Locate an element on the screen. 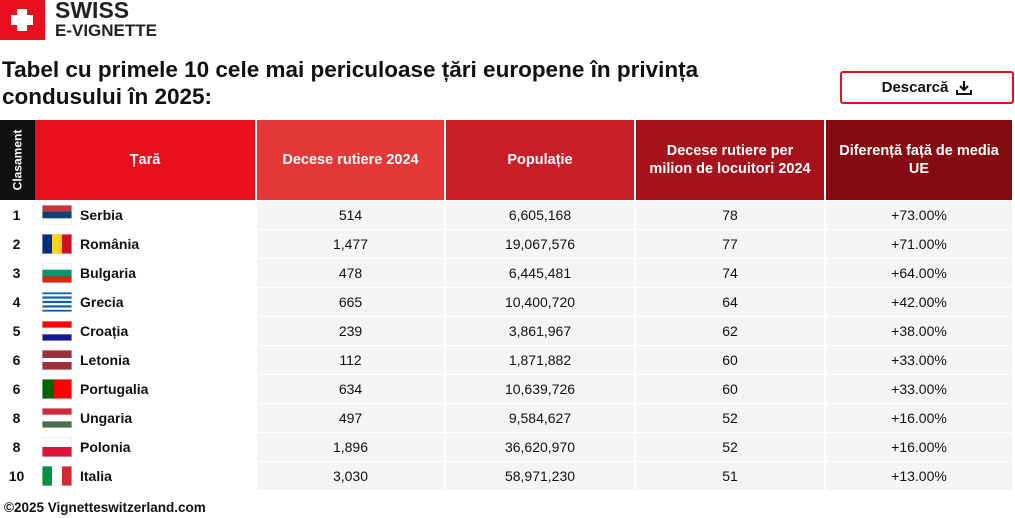 The image size is (1015, 518). download-button: Descarcă is located at coordinates (927, 87).